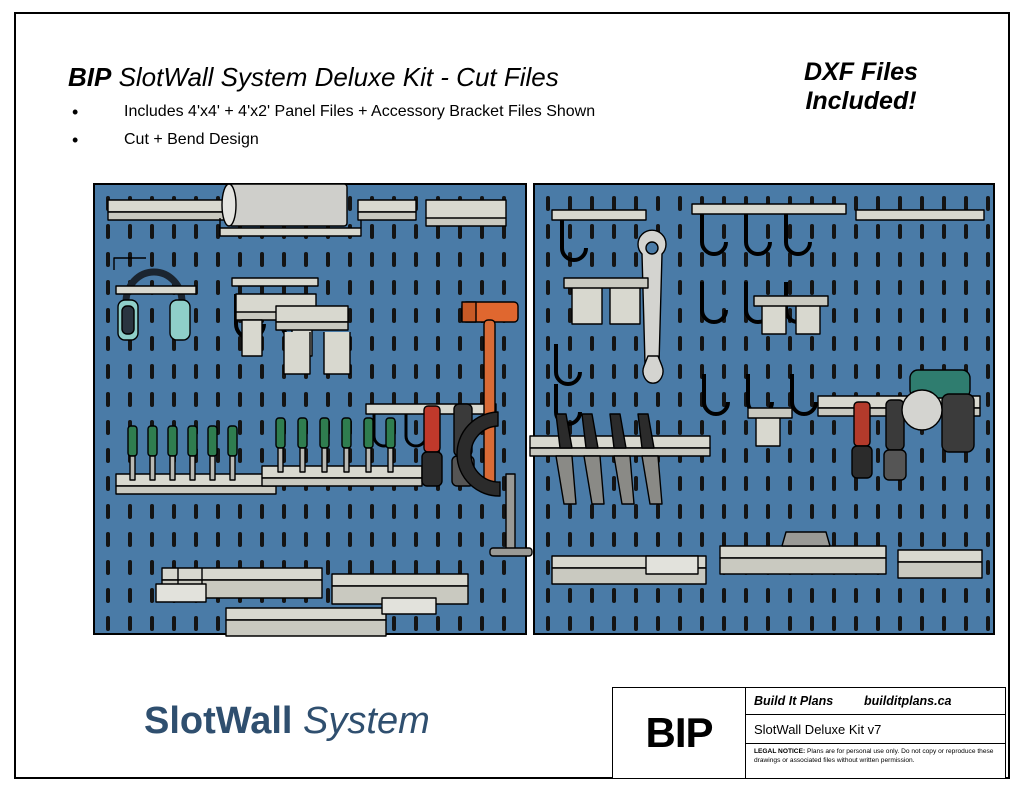 This screenshot has width=1024, height=791. I want to click on brand-wordmark-bold: SlotWall, so click(218, 721).